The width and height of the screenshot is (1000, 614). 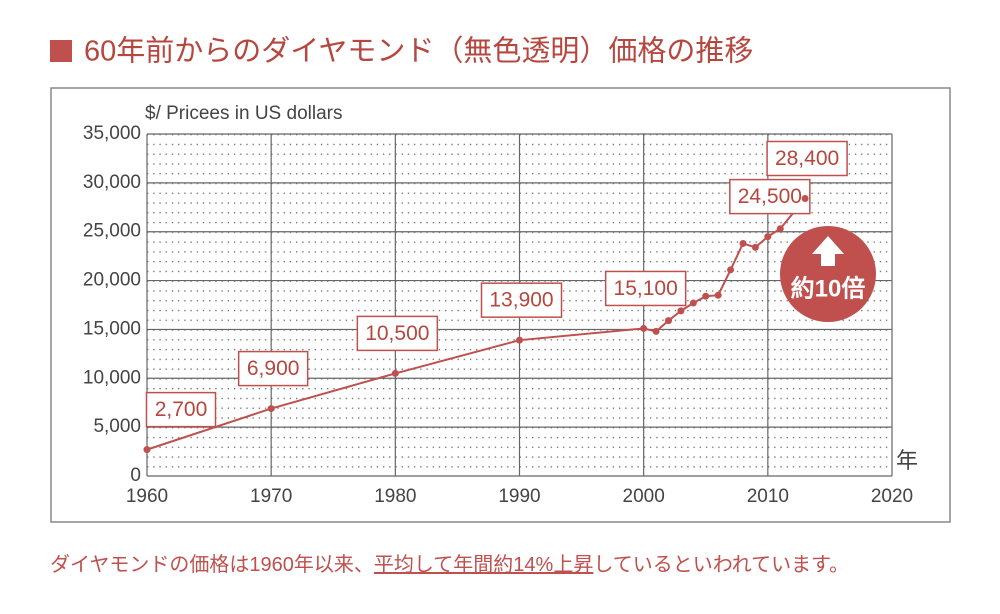 I want to click on data-label: 2,700, so click(x=181, y=409).